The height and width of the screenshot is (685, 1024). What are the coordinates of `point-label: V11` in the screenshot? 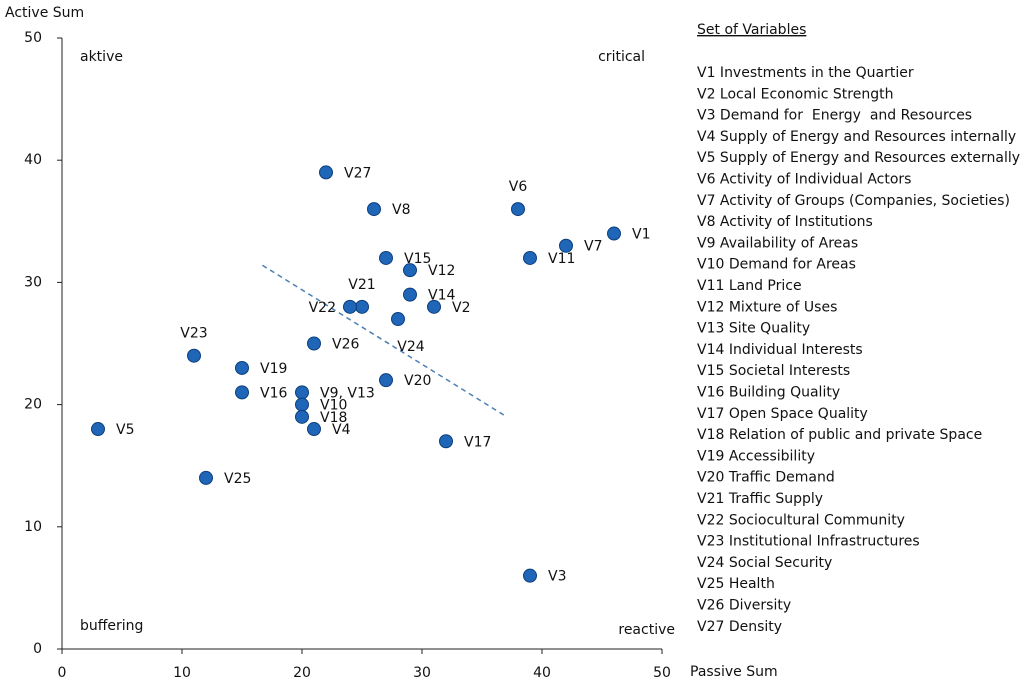 It's located at (561, 259).